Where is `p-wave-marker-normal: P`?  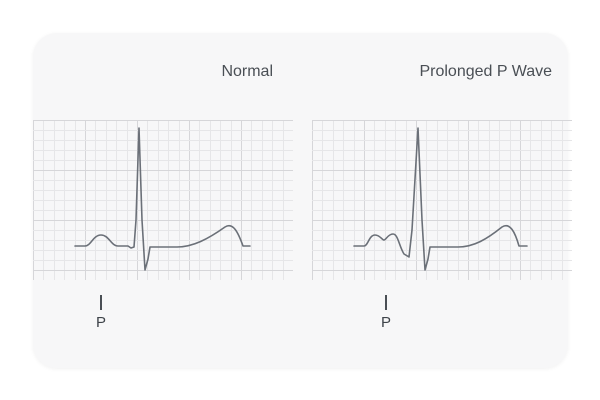 p-wave-marker-normal: P is located at coordinates (101, 313).